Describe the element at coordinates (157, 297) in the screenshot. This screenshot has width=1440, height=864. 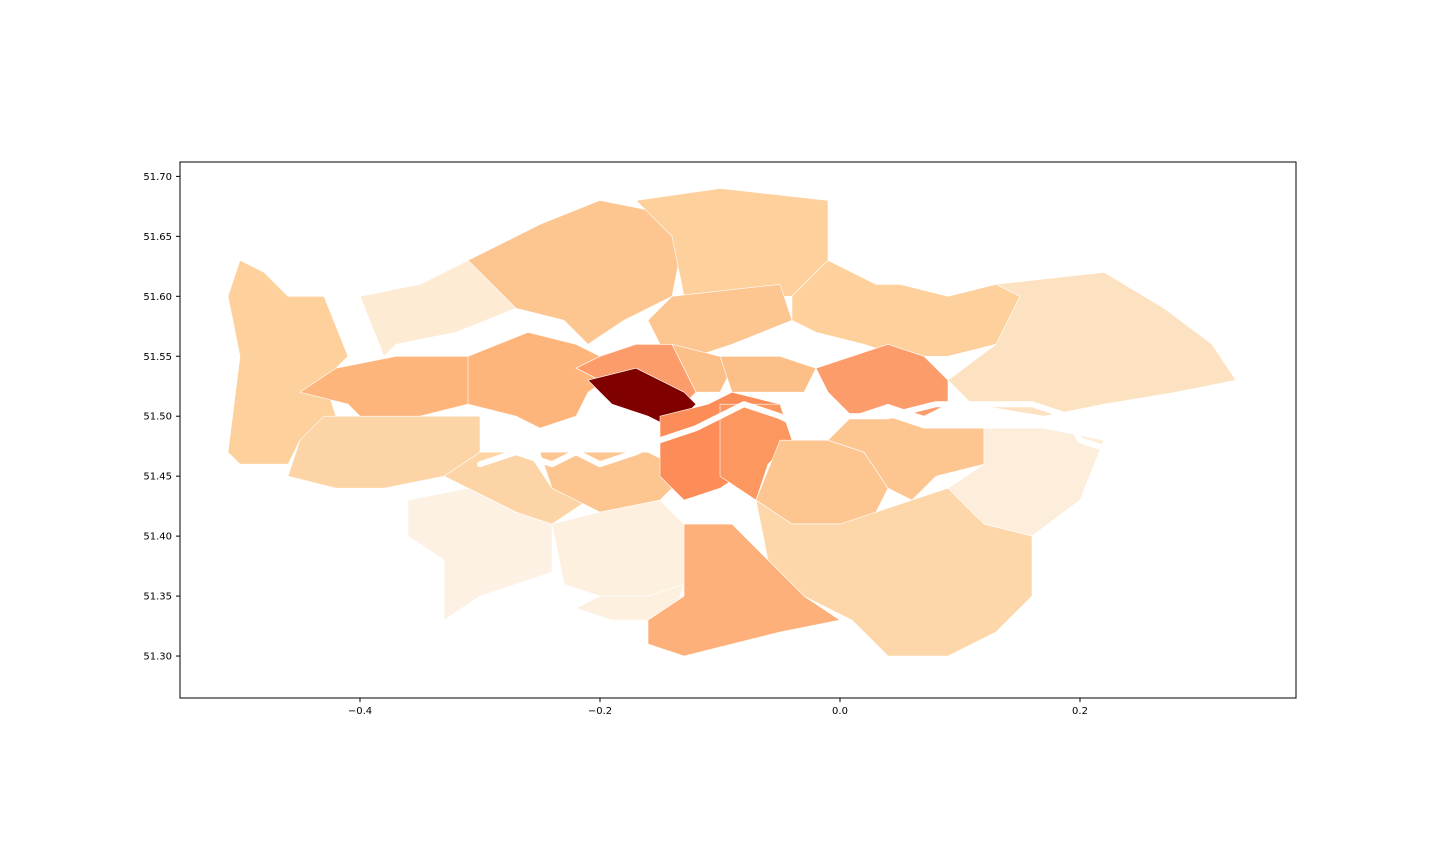
I see `y-tick-label: 51.60` at that location.